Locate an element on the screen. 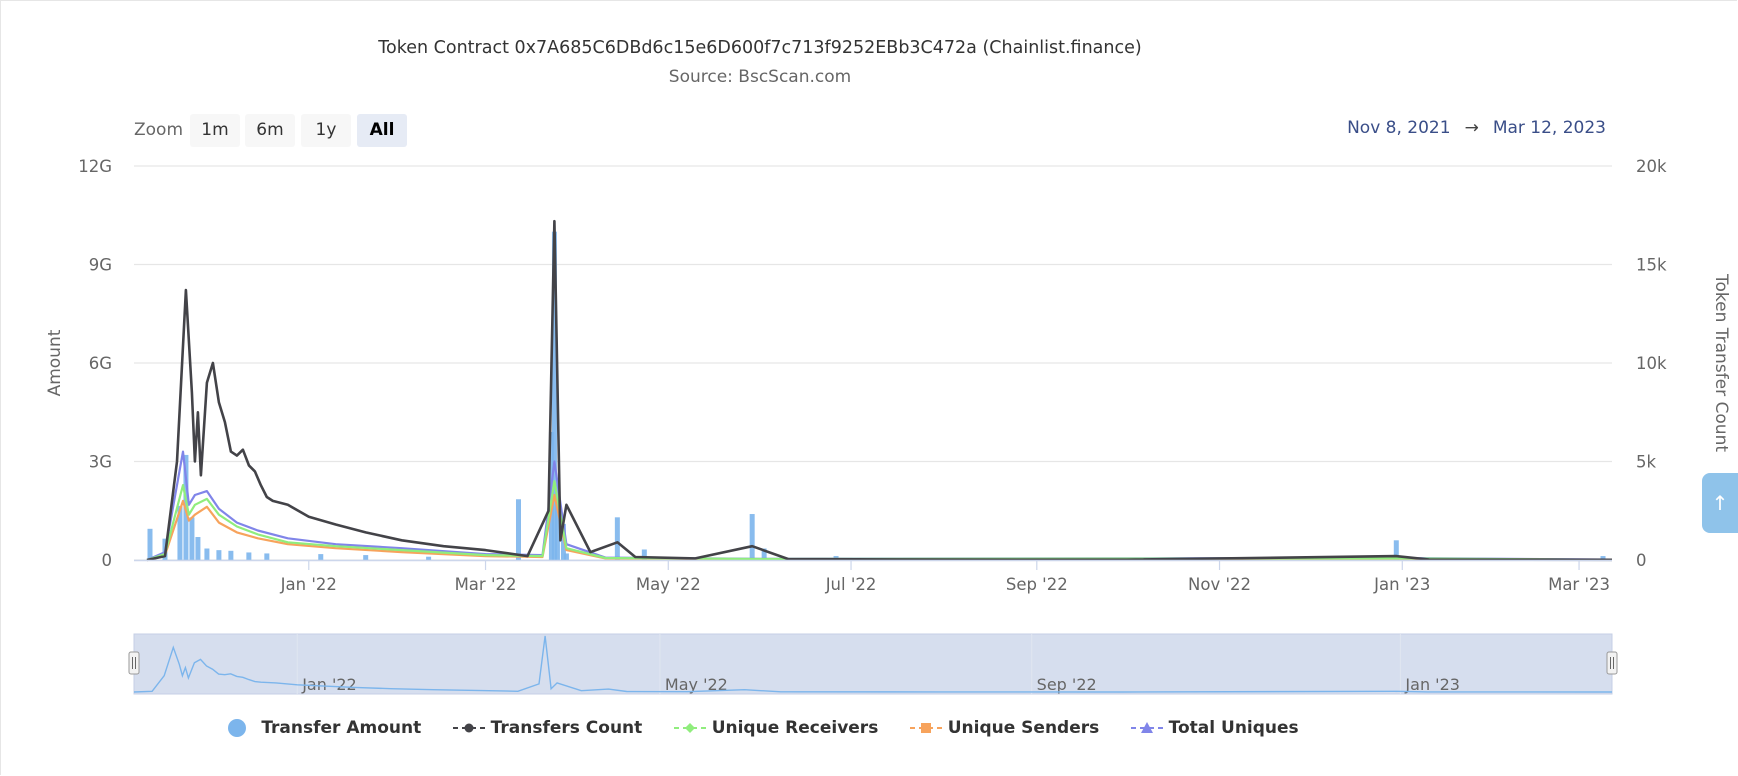  y-right-tick-label: 5k is located at coordinates (1646, 462).